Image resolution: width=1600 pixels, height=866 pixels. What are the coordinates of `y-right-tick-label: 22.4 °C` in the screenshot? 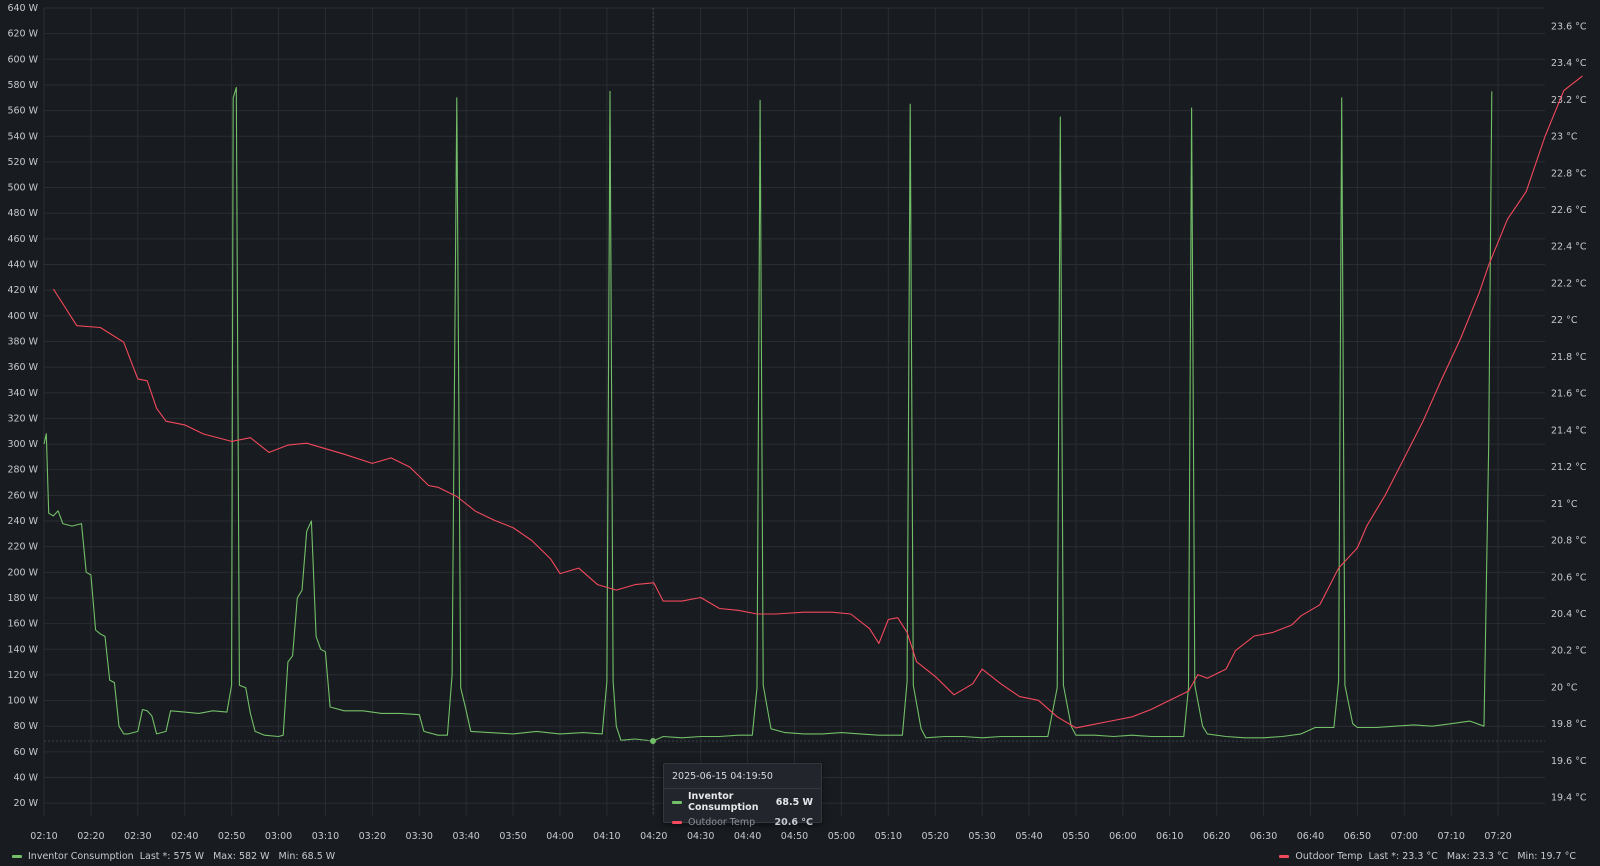 It's located at (1569, 247).